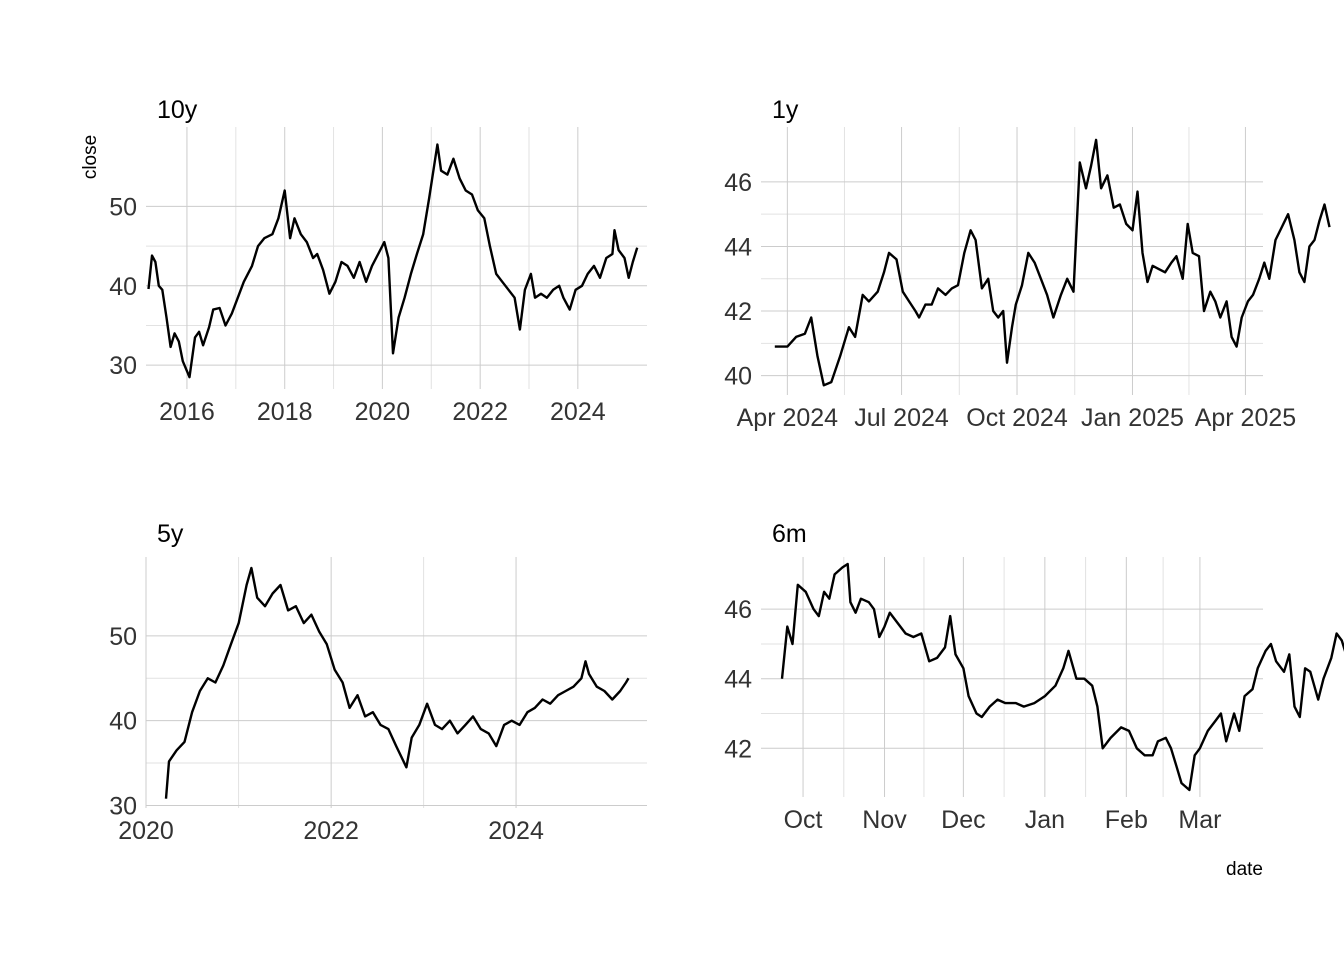 The width and height of the screenshot is (1344, 965). I want to click on x-tick-label: Jul 2024, so click(901, 418).